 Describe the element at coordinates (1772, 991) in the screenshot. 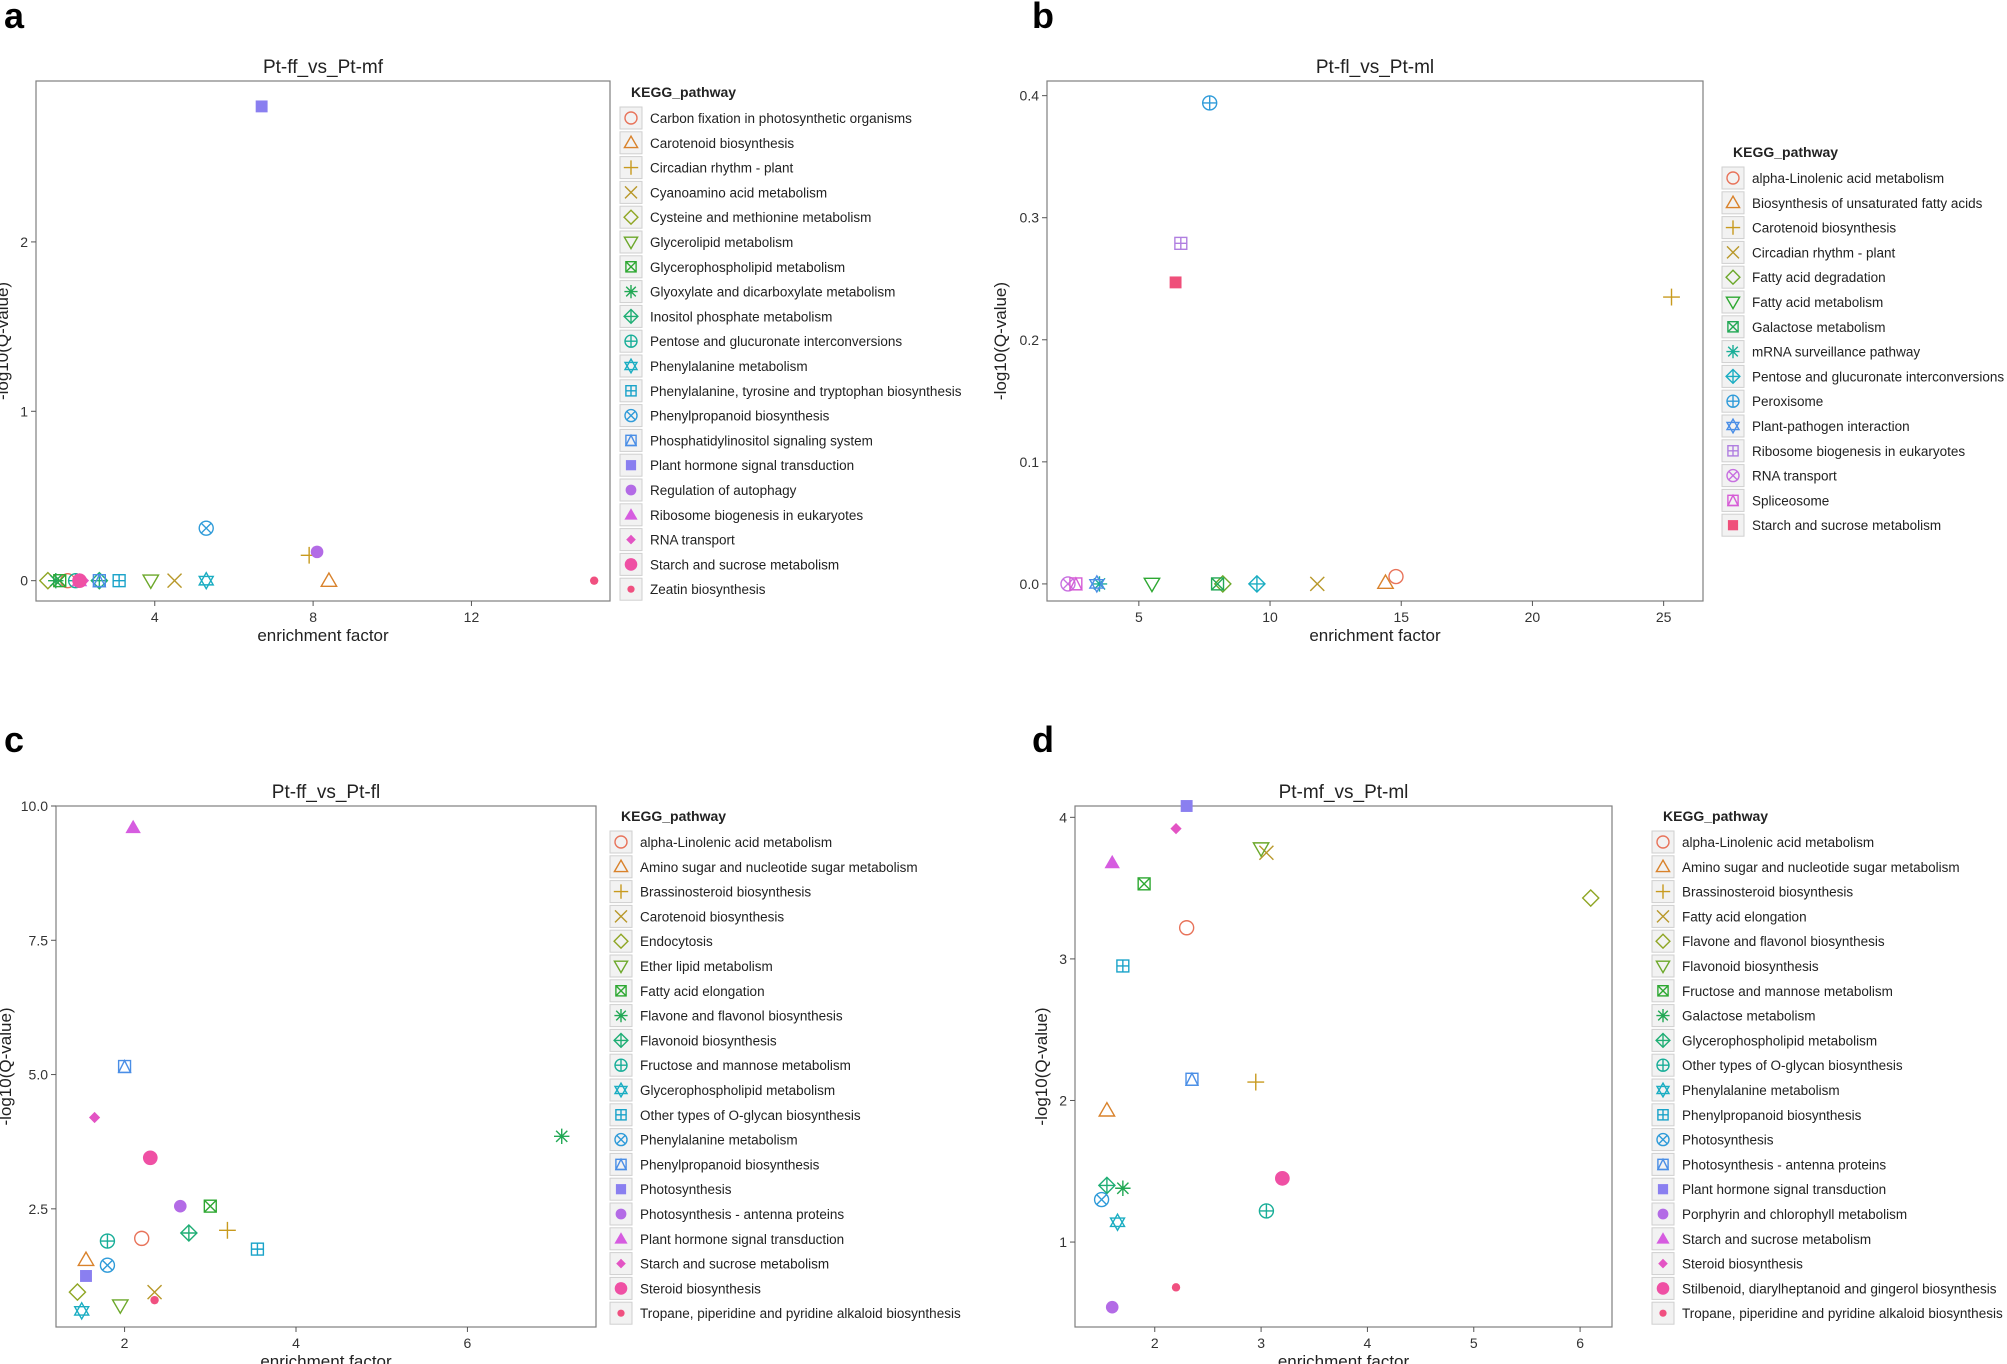

I see `legend-item: Fructose and mannose metabolism` at that location.